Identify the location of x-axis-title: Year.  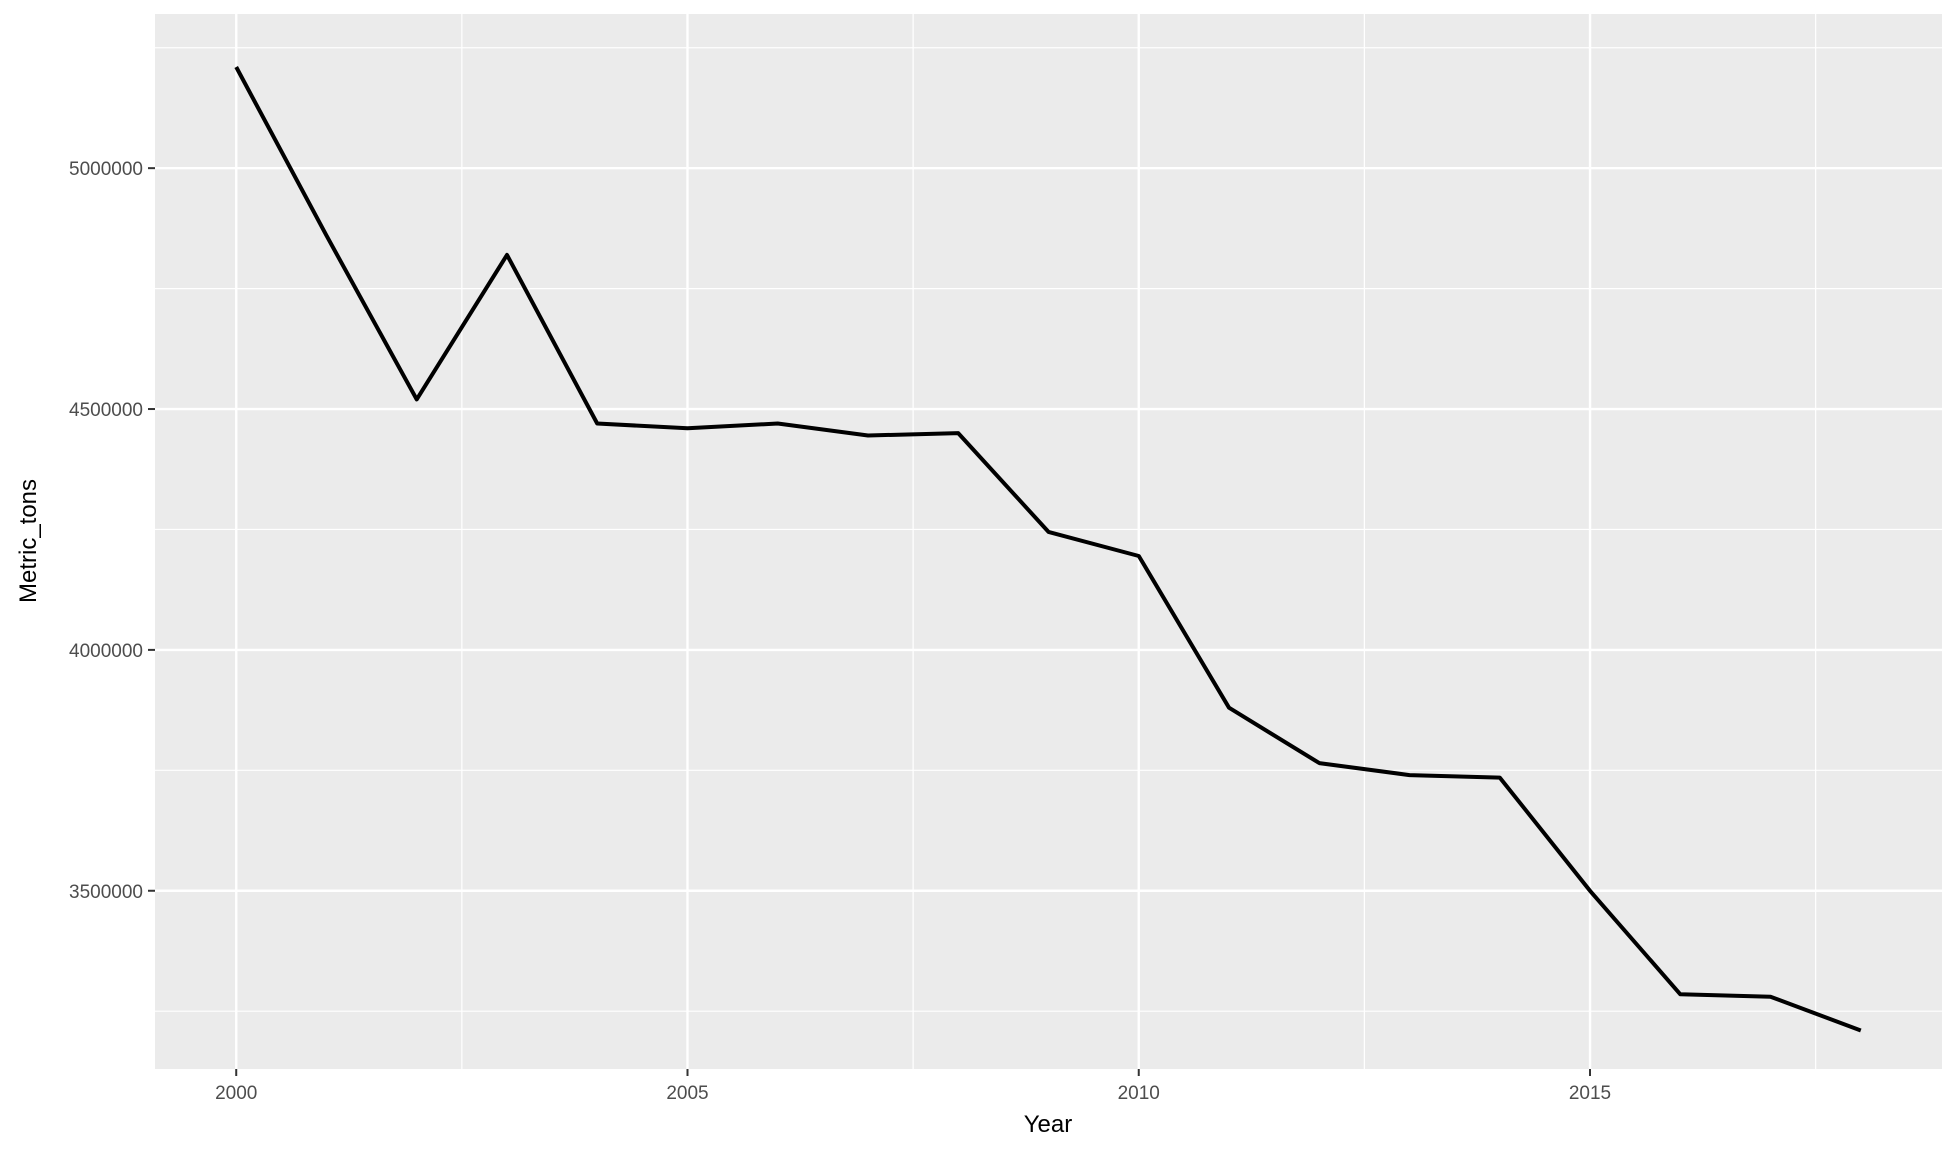
(1048, 1124).